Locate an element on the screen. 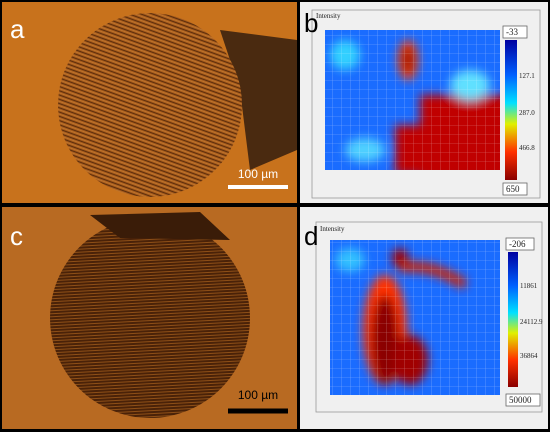 This screenshot has height=432, width=550. colorbar-label: 11861 is located at coordinates (529, 286).